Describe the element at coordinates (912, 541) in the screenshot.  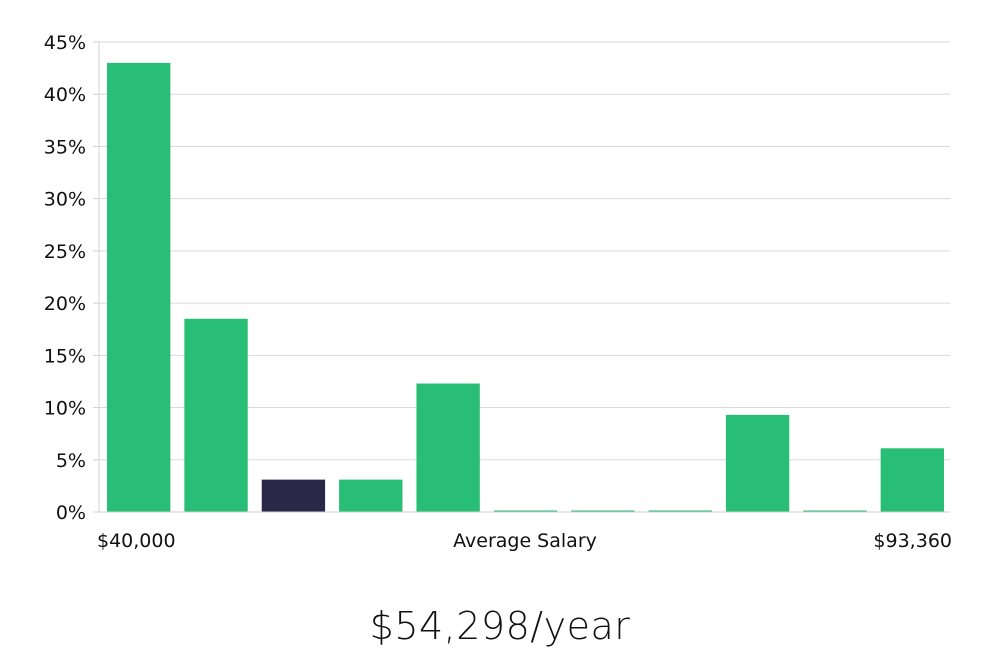
I see `x-max-label: $93,360` at that location.